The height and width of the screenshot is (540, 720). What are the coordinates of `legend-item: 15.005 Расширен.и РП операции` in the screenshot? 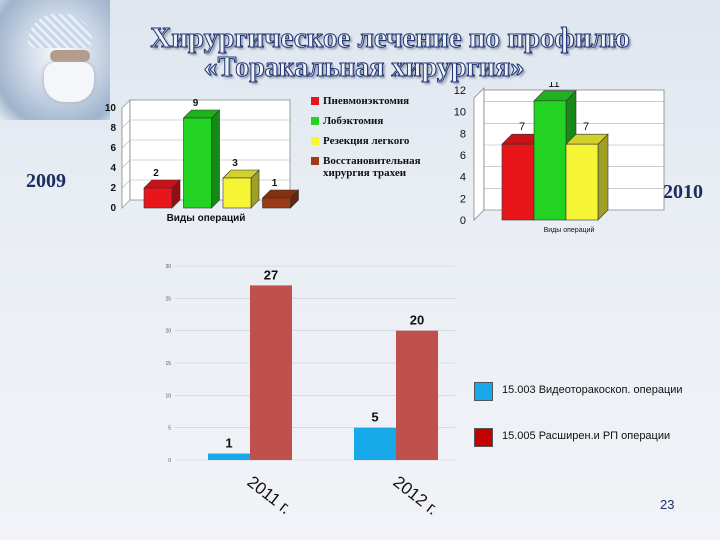 It's located at (578, 451).